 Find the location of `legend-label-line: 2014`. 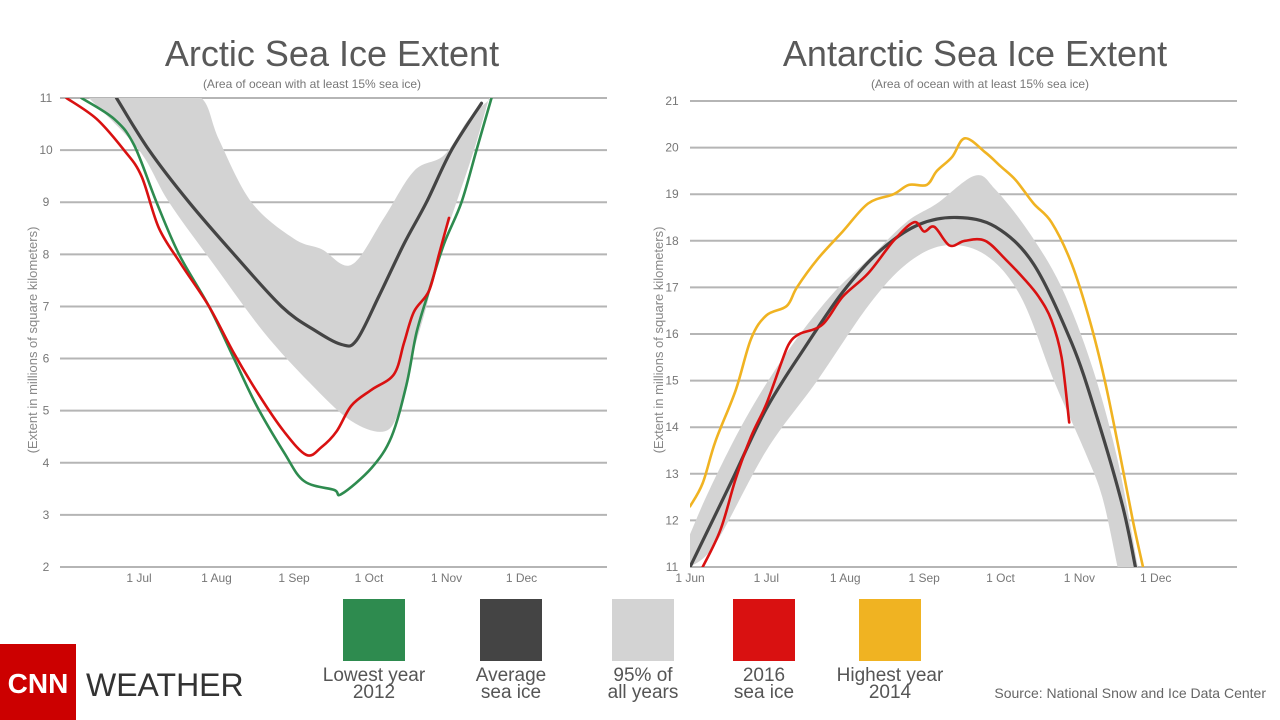

legend-label-line: 2014 is located at coordinates (890, 692).